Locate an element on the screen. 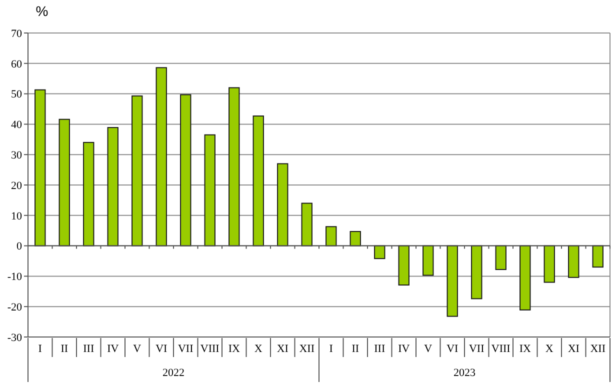  y-tick-label: 20 is located at coordinates (16, 186).